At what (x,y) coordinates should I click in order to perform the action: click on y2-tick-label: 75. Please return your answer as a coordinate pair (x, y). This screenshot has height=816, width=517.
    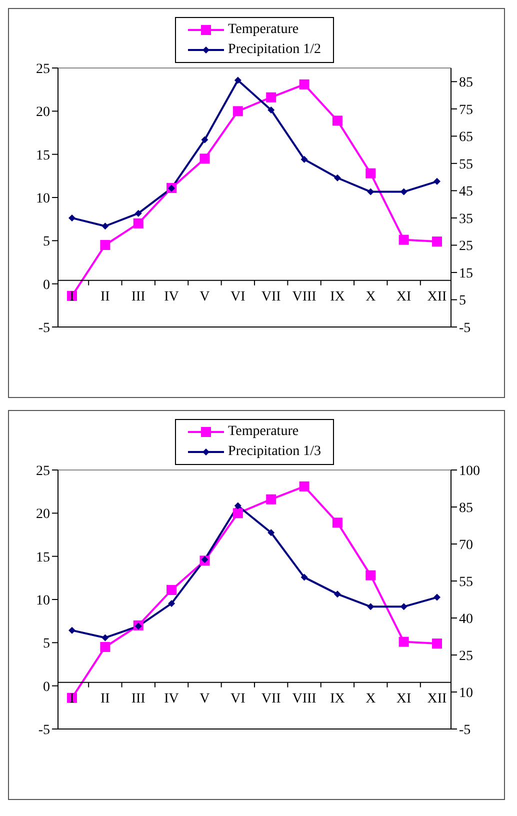
    Looking at the image, I should click on (466, 110).